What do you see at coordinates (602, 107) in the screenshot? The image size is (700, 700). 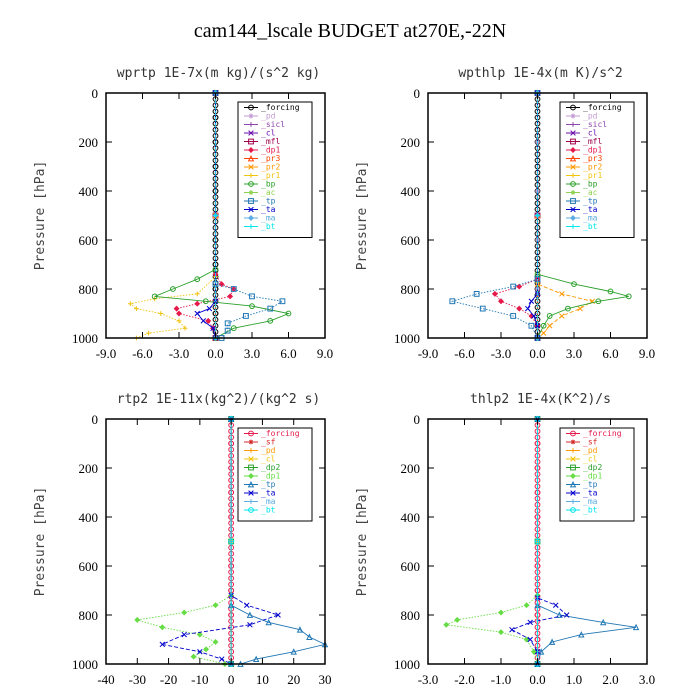 I see `legend-label: _forcing` at bounding box center [602, 107].